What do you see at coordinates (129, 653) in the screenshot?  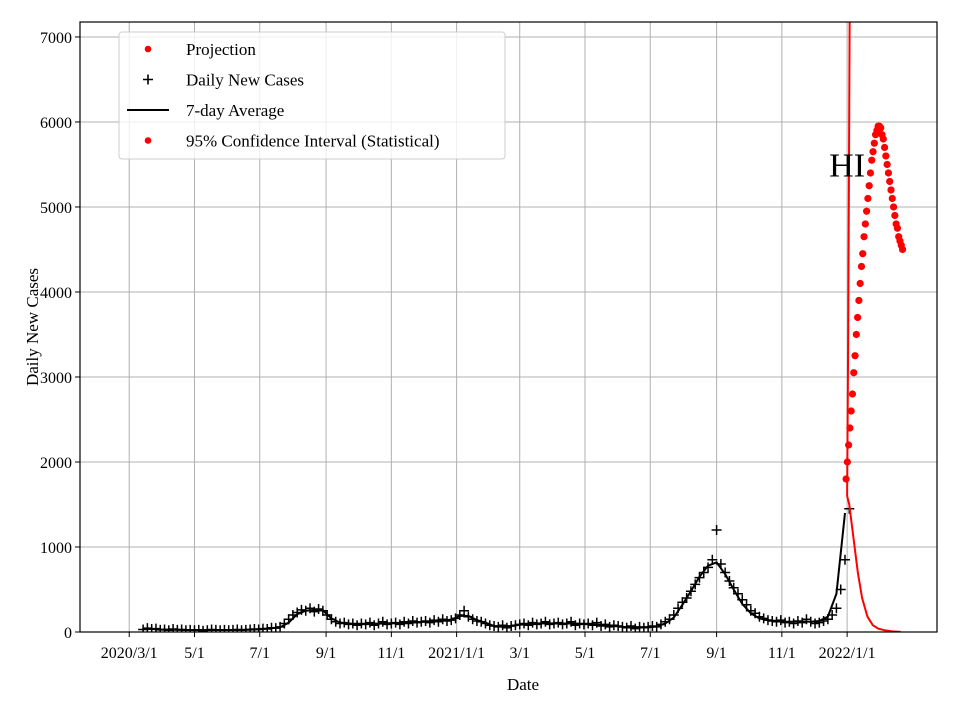 I see `x-tick-label: 2020/3/1` at bounding box center [129, 653].